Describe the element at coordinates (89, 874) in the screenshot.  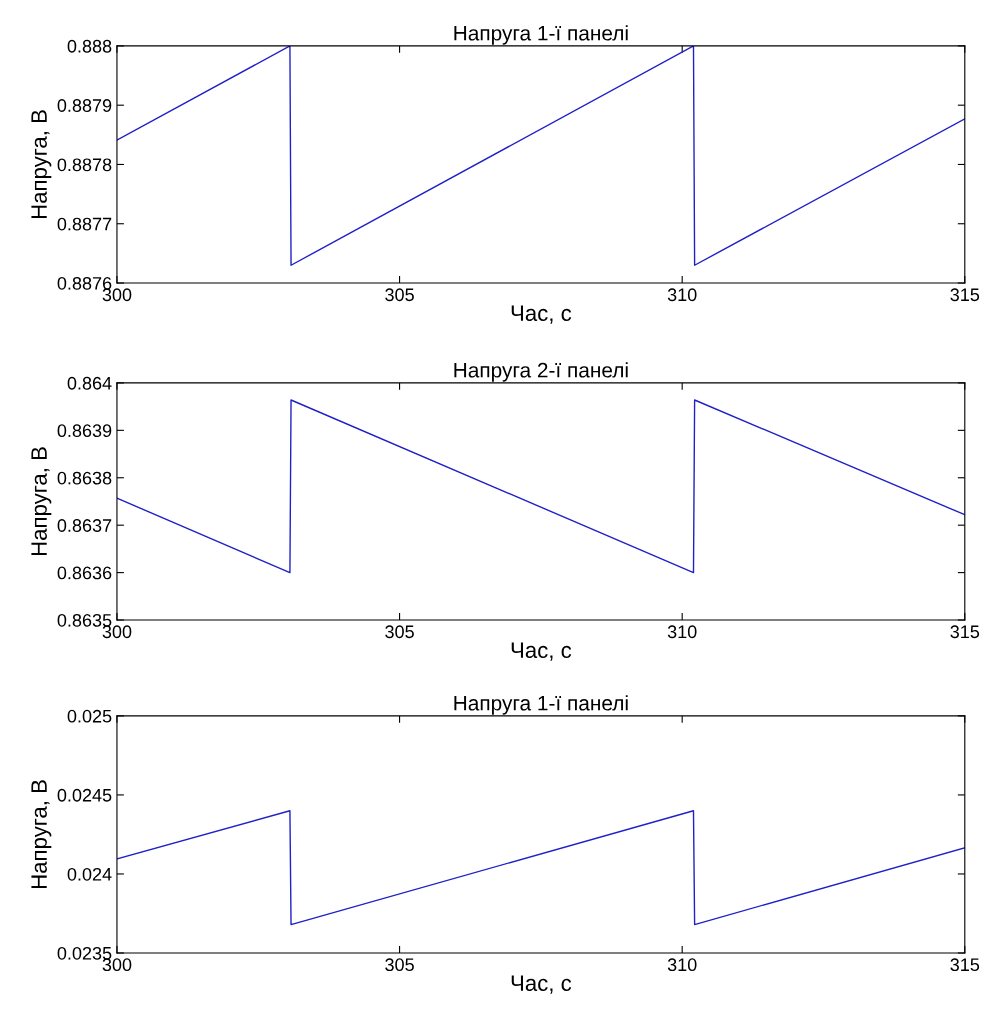
I see `y-tick-label: 0.024` at that location.